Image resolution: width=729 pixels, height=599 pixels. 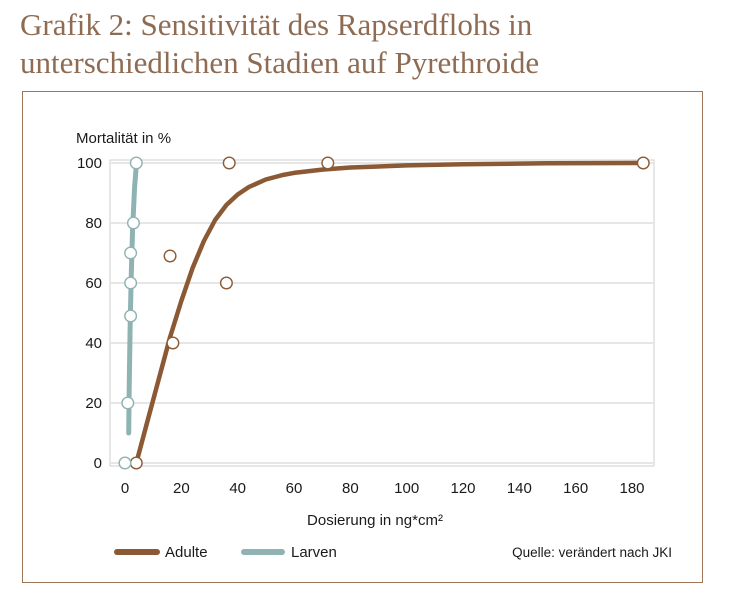 I want to click on x-tick-20: 20, so click(x=181, y=488).